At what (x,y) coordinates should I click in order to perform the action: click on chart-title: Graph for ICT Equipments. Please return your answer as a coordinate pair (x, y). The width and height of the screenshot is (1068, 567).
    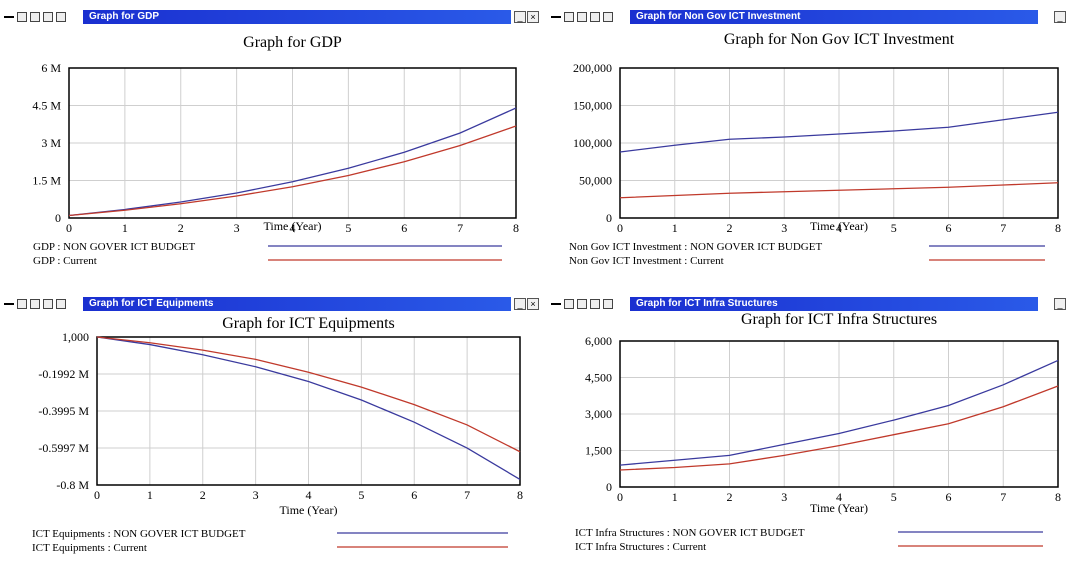
    Looking at the image, I should click on (308, 323).